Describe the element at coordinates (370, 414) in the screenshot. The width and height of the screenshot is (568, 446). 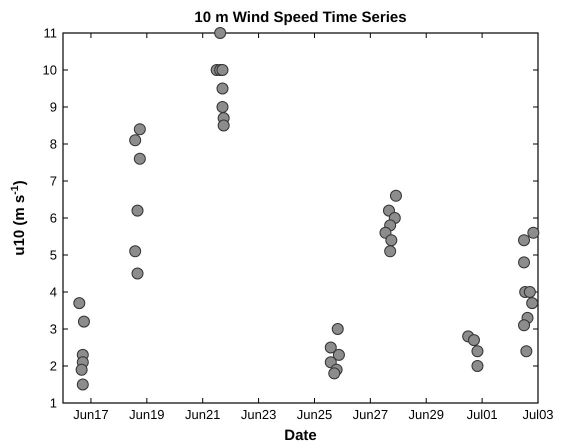
I see `x-tick-label: Jun27` at that location.